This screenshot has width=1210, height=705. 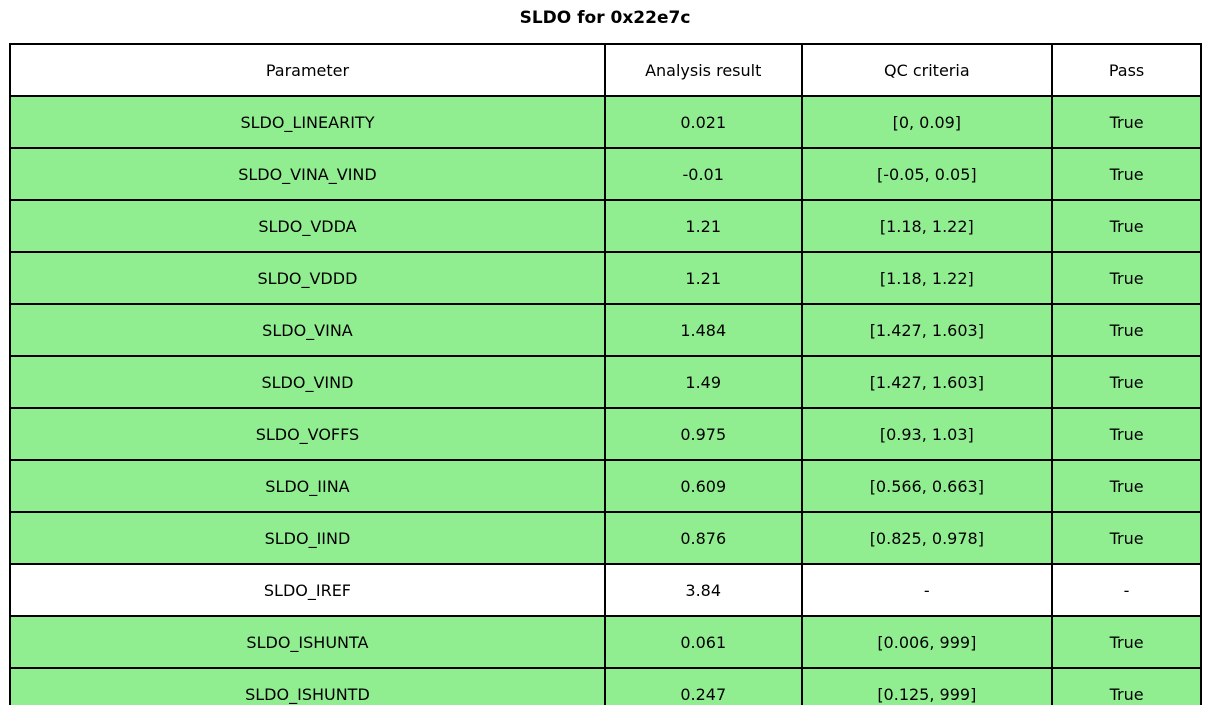 I want to click on criteria-cell: [0.93, 1.03], so click(x=927, y=434).